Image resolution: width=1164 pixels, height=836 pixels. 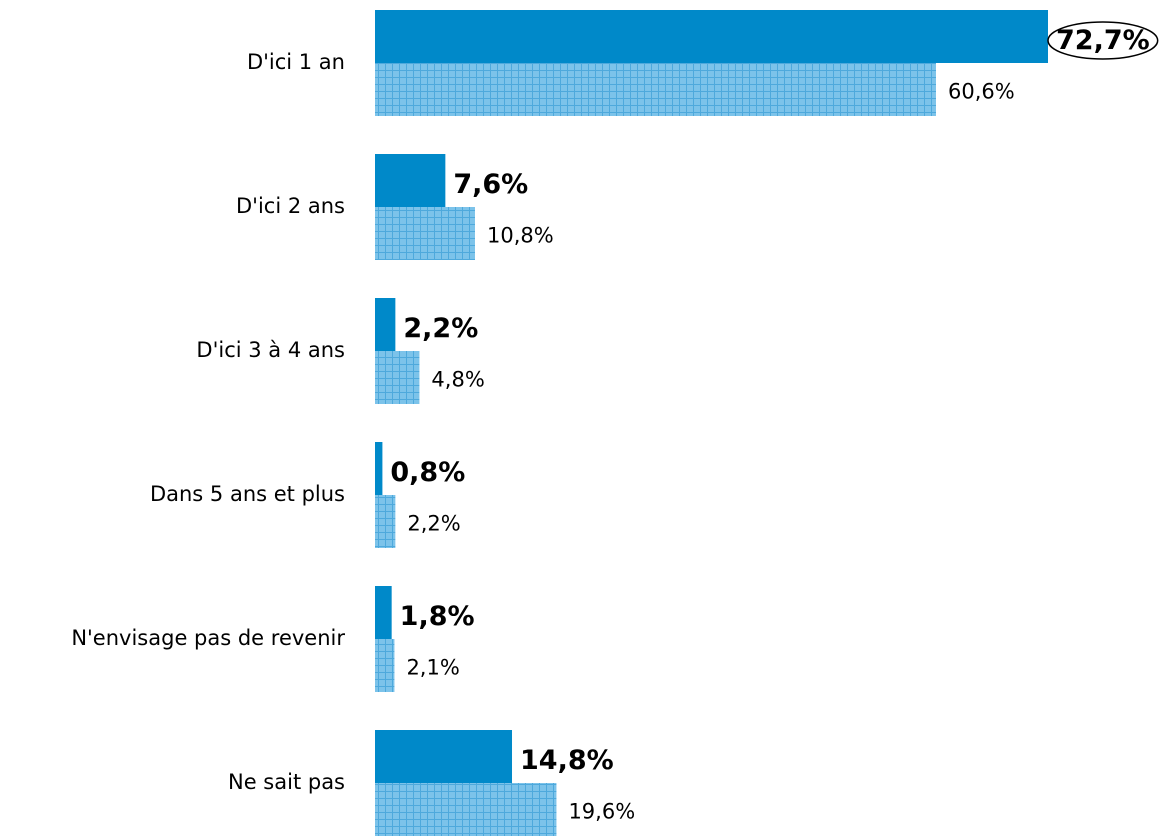 What do you see at coordinates (208, 638) in the screenshot?
I see `category-label: N'envisage pas de revenir` at bounding box center [208, 638].